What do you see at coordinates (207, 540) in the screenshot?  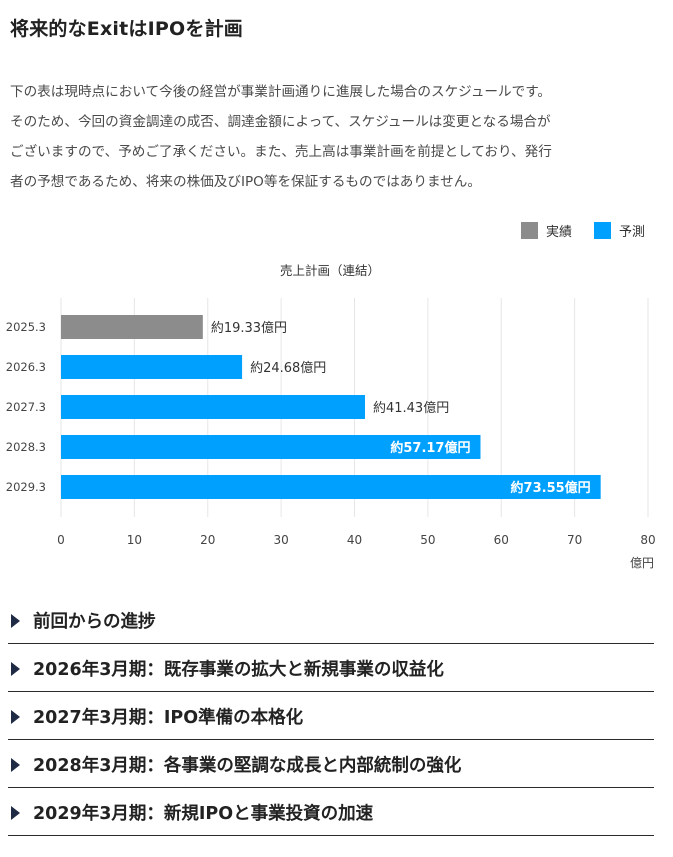 I see `x-tick-label: 20` at bounding box center [207, 540].